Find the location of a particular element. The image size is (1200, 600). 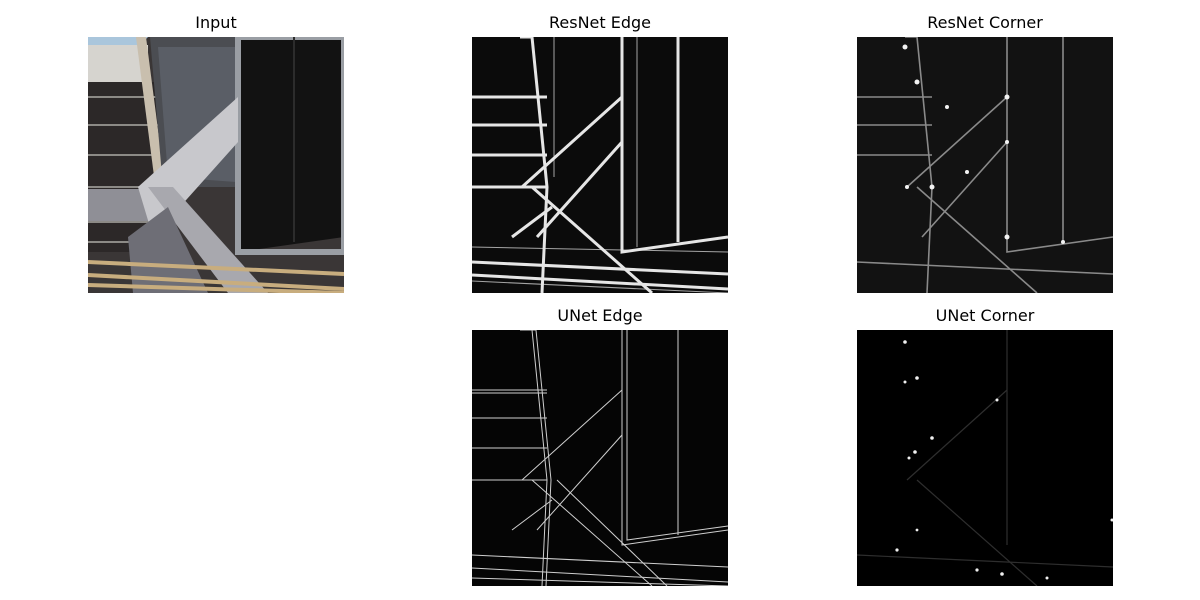

resnet-corner-map is located at coordinates (985, 165).